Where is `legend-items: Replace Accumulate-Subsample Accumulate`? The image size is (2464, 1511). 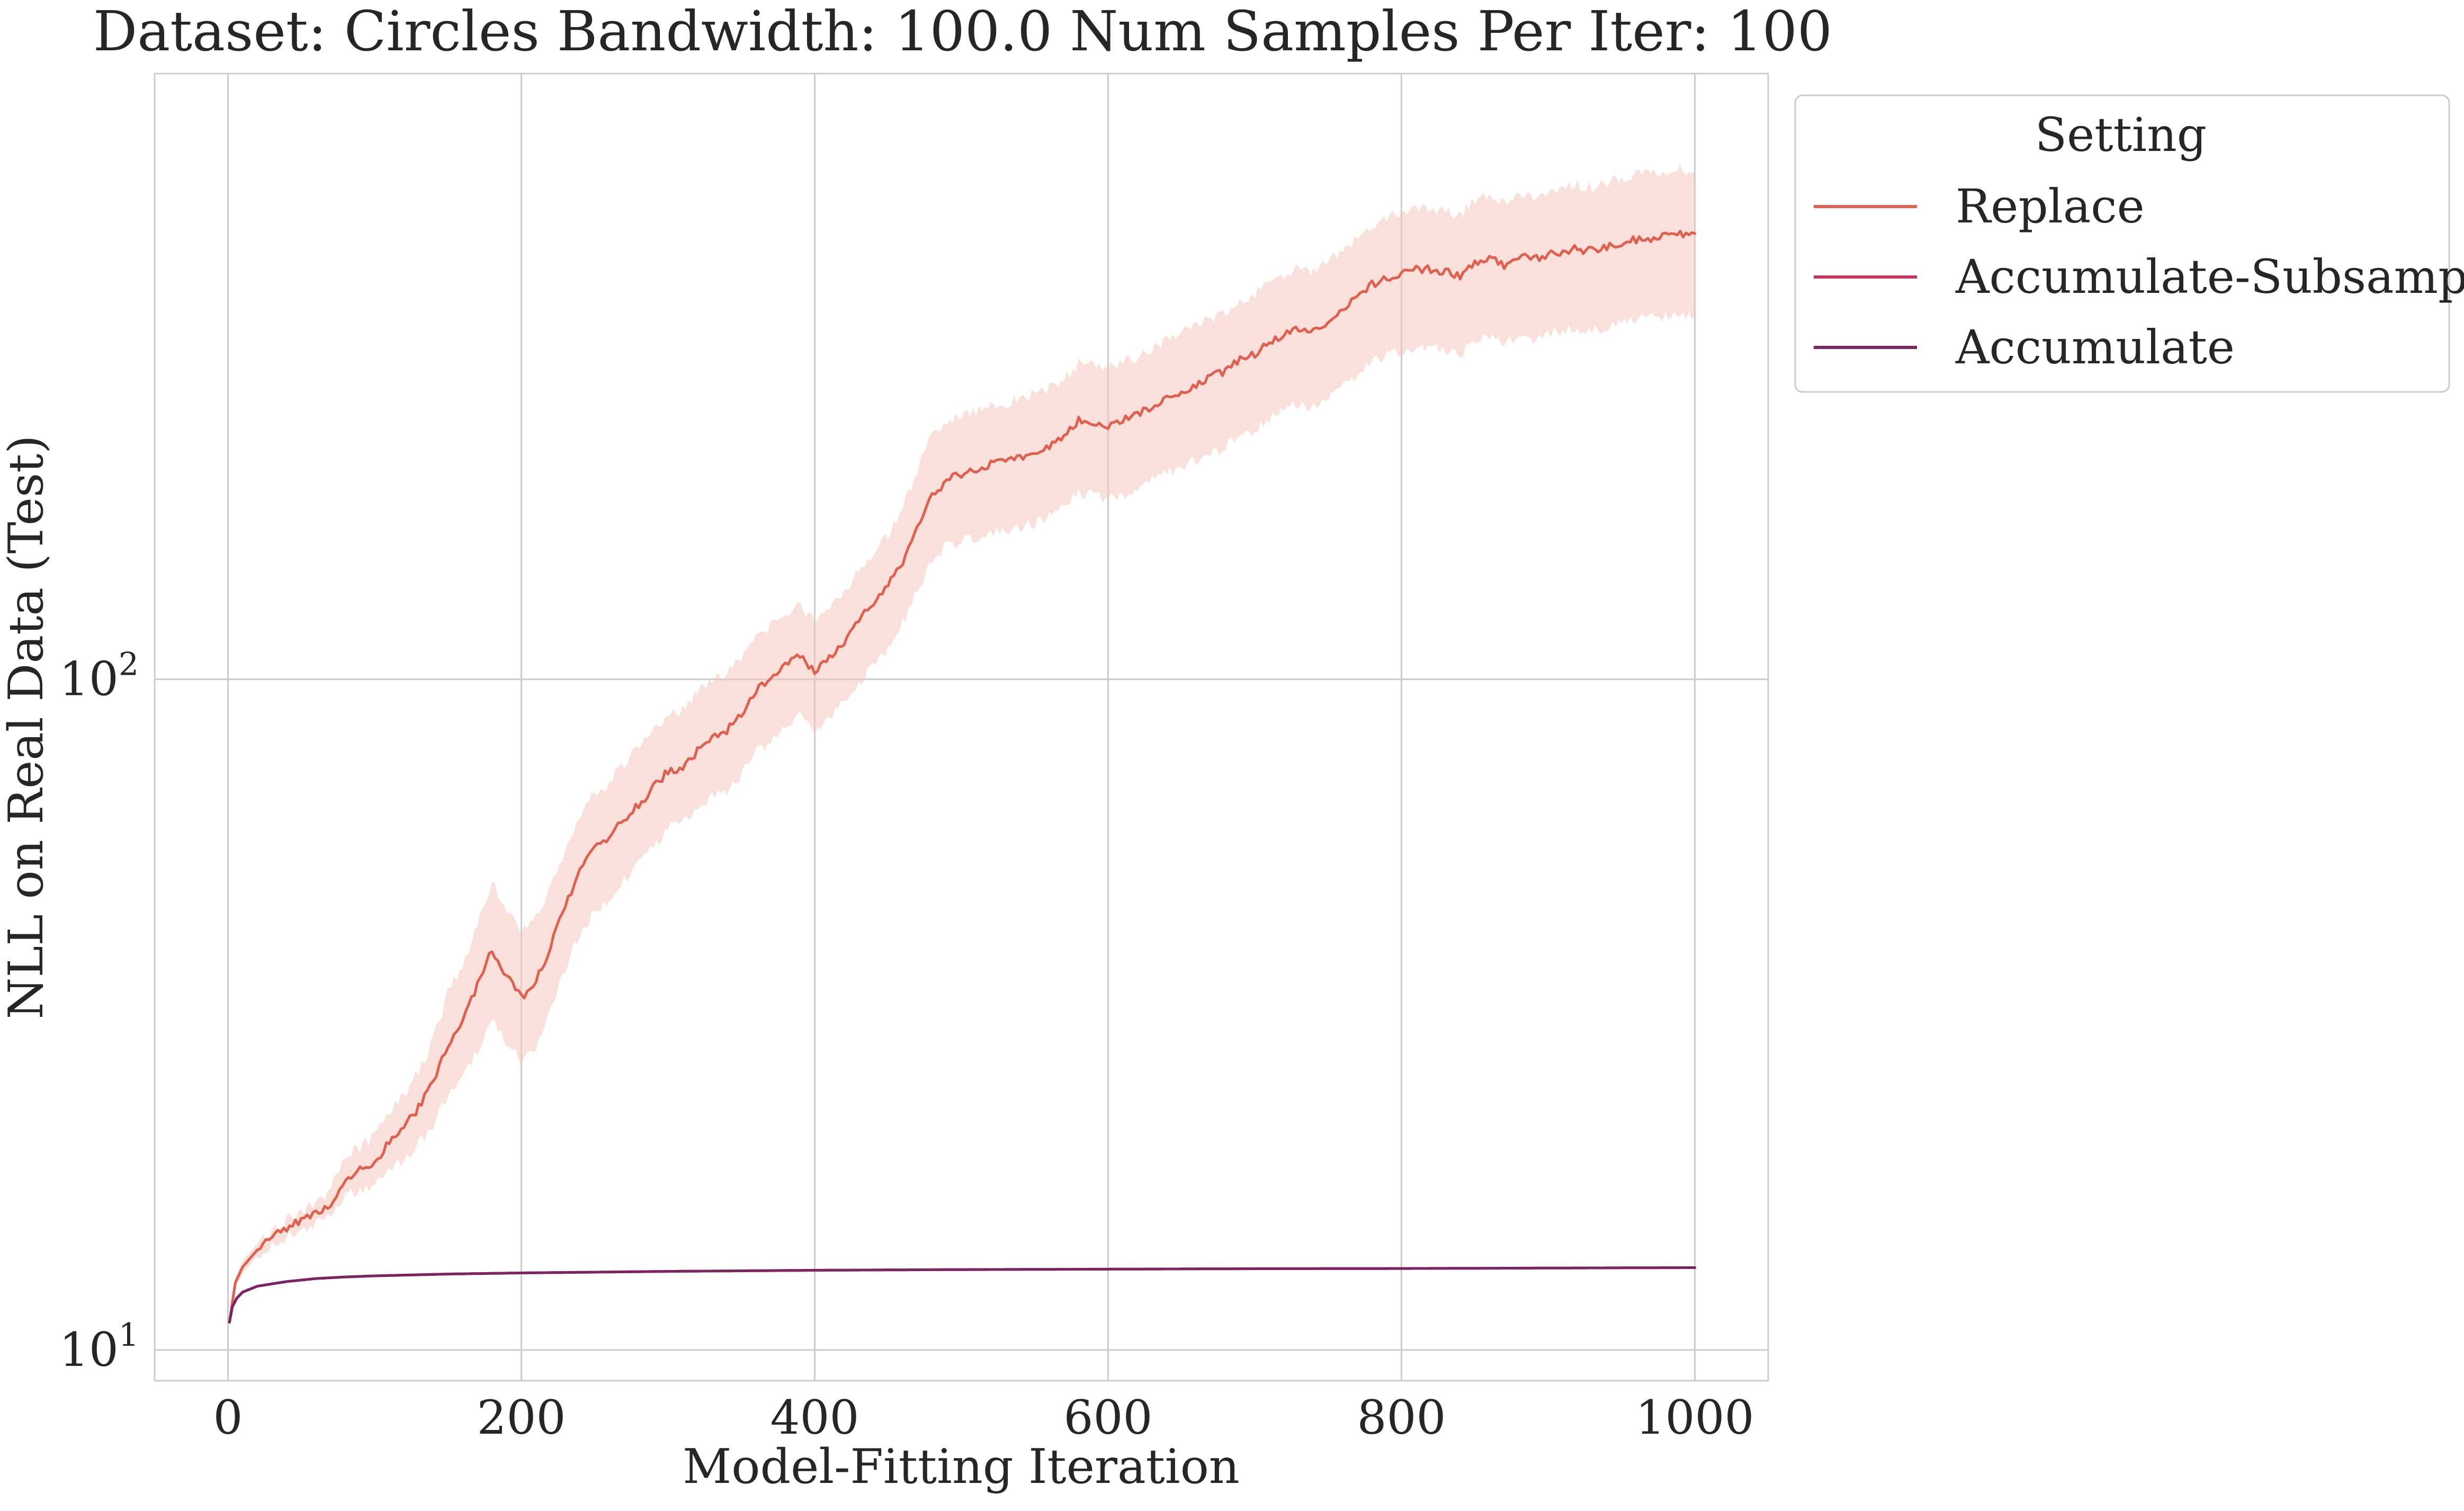
legend-items: Replace Accumulate-Subsample Accumulate is located at coordinates (2139, 276).